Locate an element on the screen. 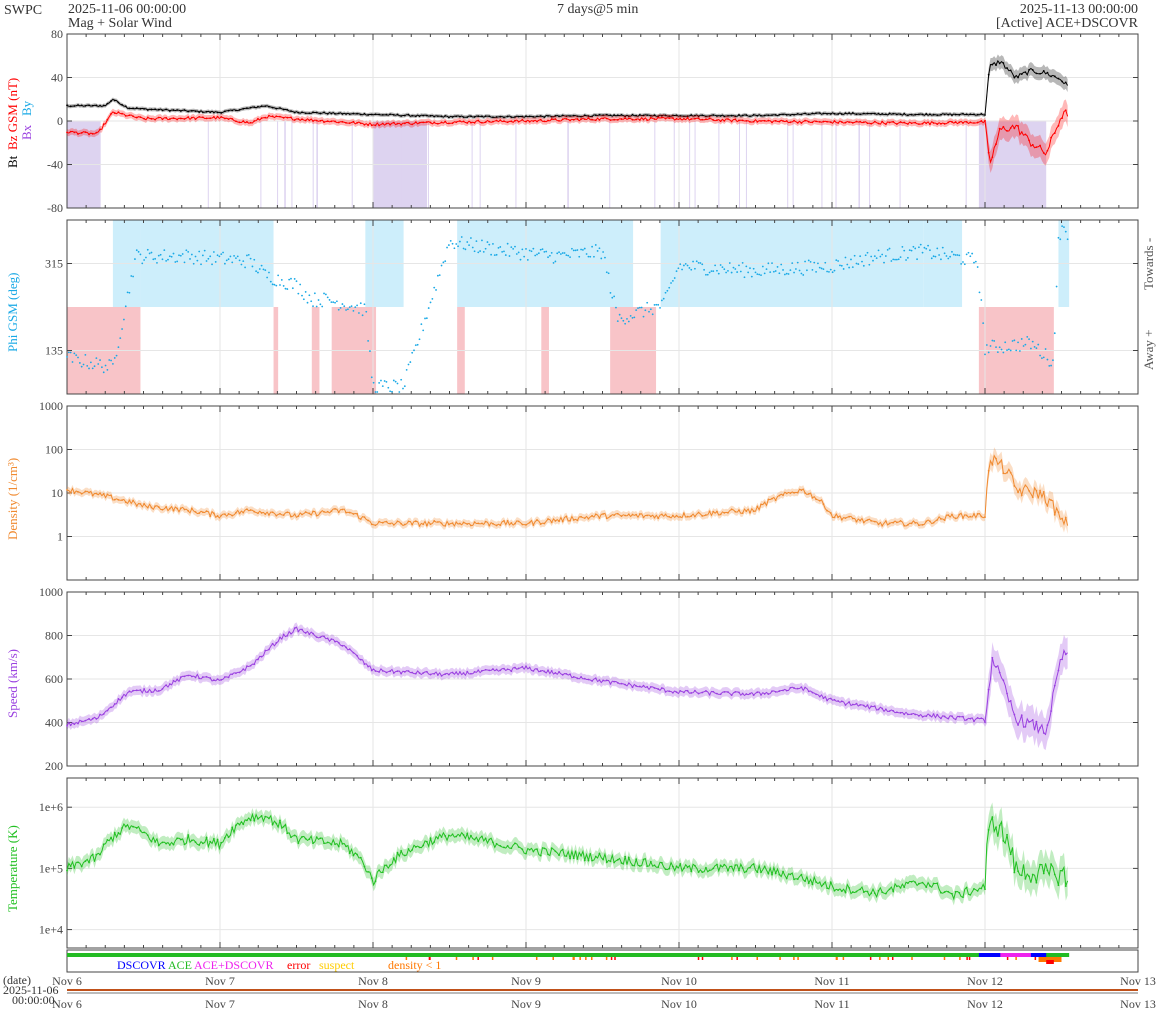 The height and width of the screenshot is (1012, 1158). subtitle: Mag + Solar Wind is located at coordinates (120, 23).